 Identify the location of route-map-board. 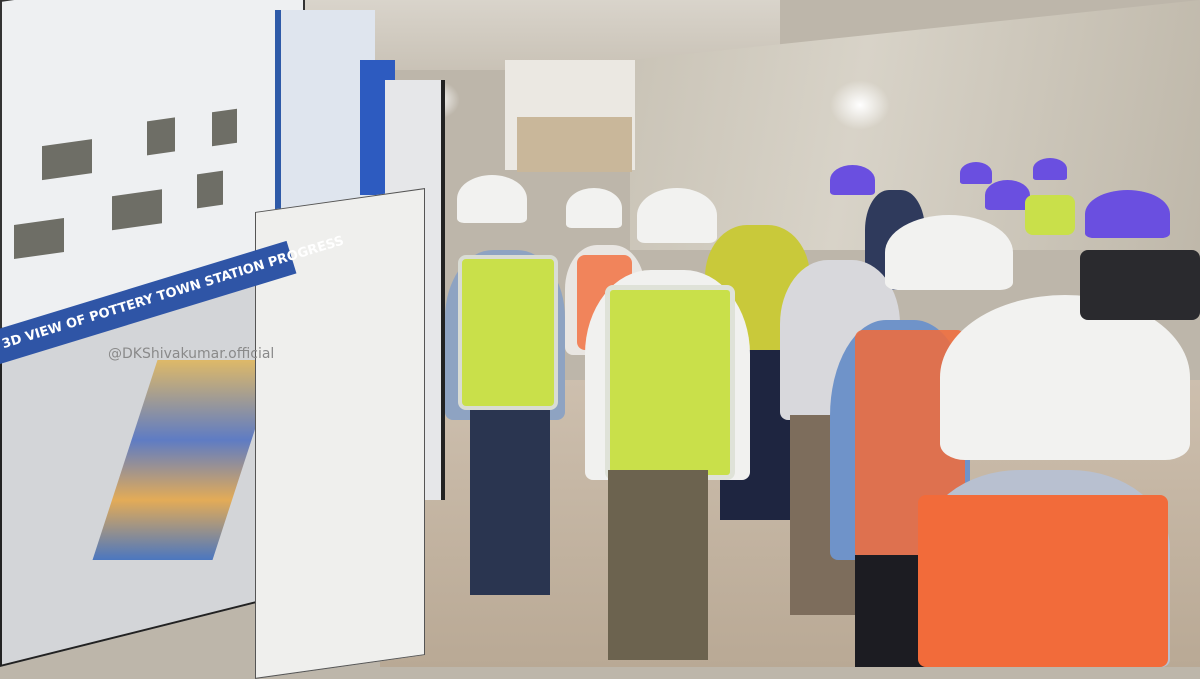
(325, 112).